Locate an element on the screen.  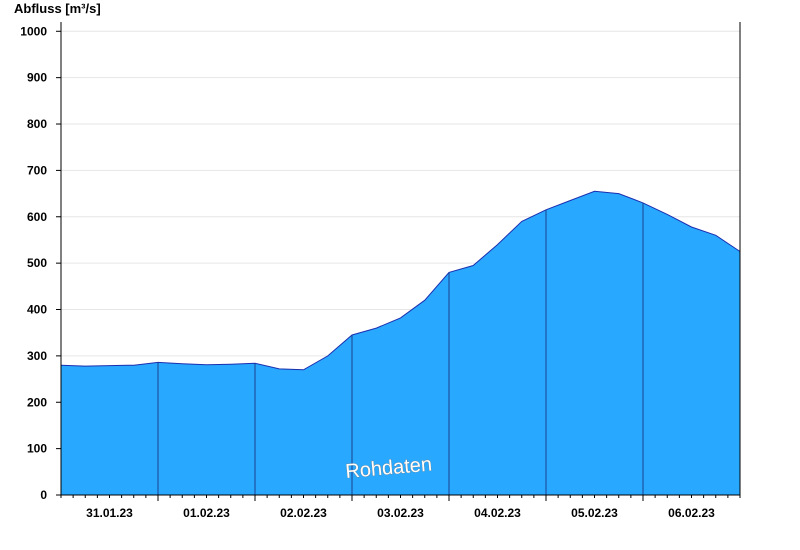
x-tick-label: 06.02.23 is located at coordinates (691, 513).